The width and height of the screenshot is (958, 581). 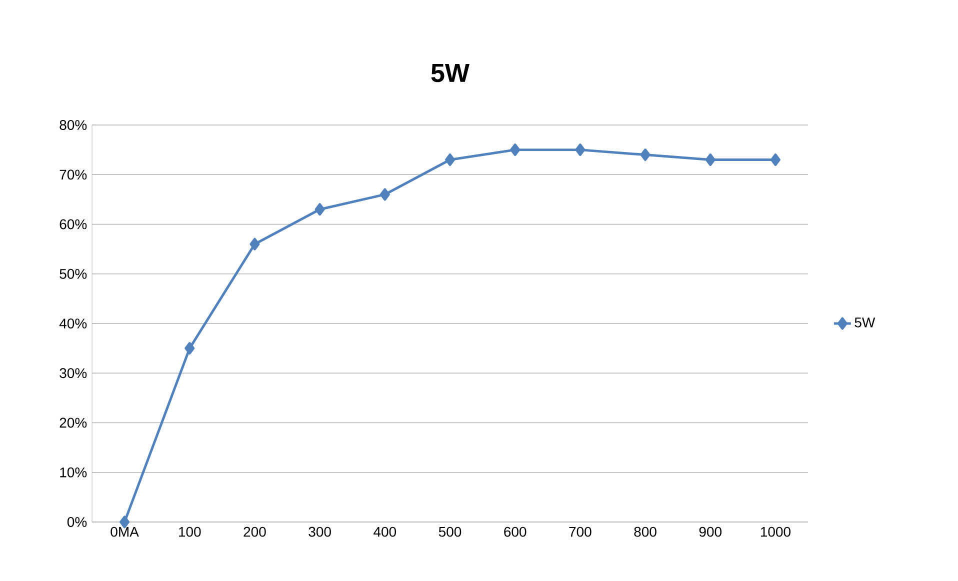 I want to click on y-tick-label: 80%, so click(x=73, y=125).